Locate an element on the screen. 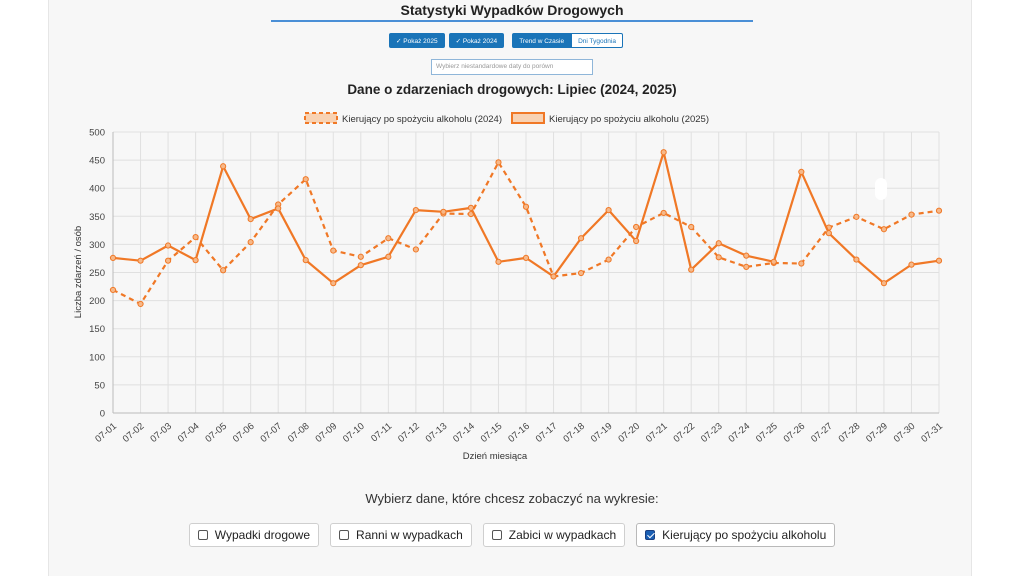  x-tick-label: 07-13 is located at coordinates (437, 433).